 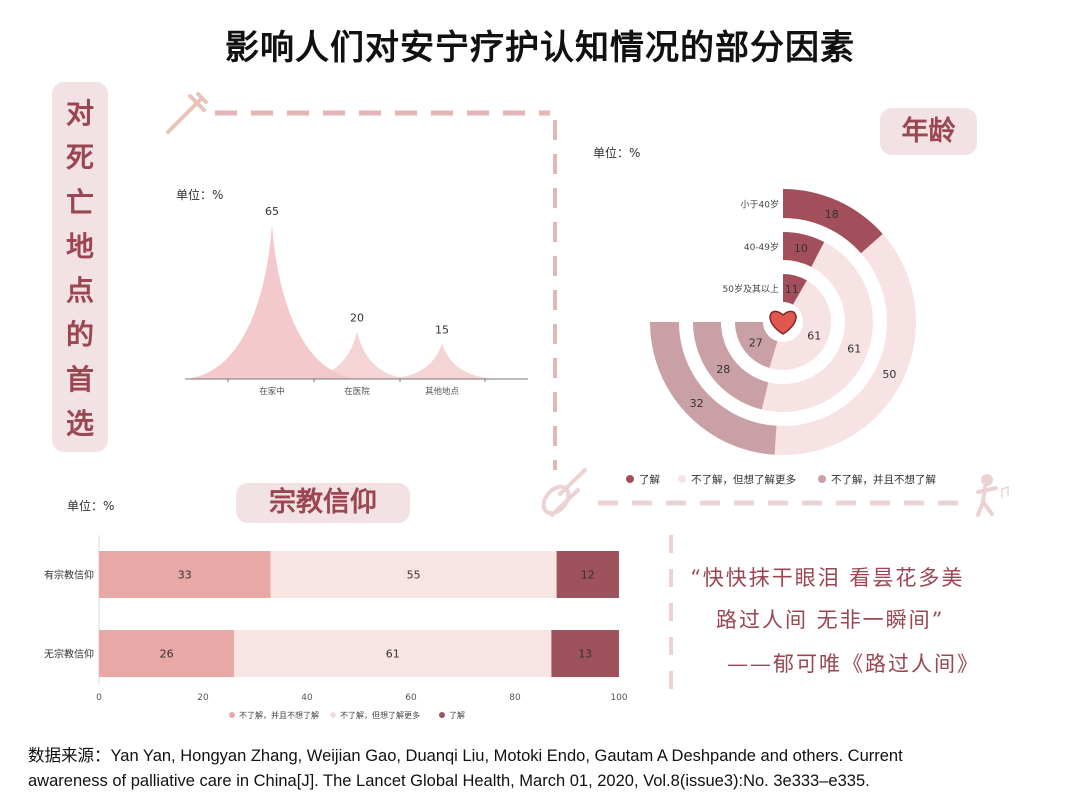 What do you see at coordinates (697, 403) in the screenshot?
I see `data-label: 32` at bounding box center [697, 403].